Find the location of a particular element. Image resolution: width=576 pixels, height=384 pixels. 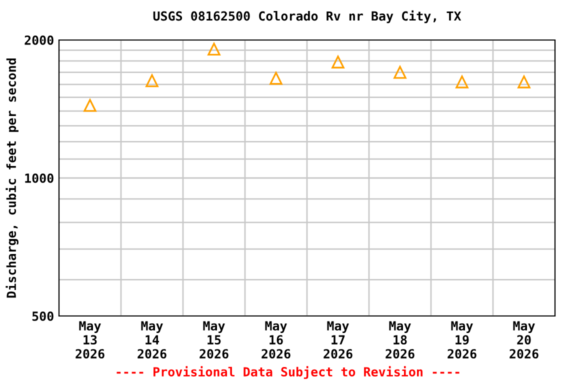

chart-title: USGS 08162500 Colorado Rv nr Bay City, TX is located at coordinates (307, 17).